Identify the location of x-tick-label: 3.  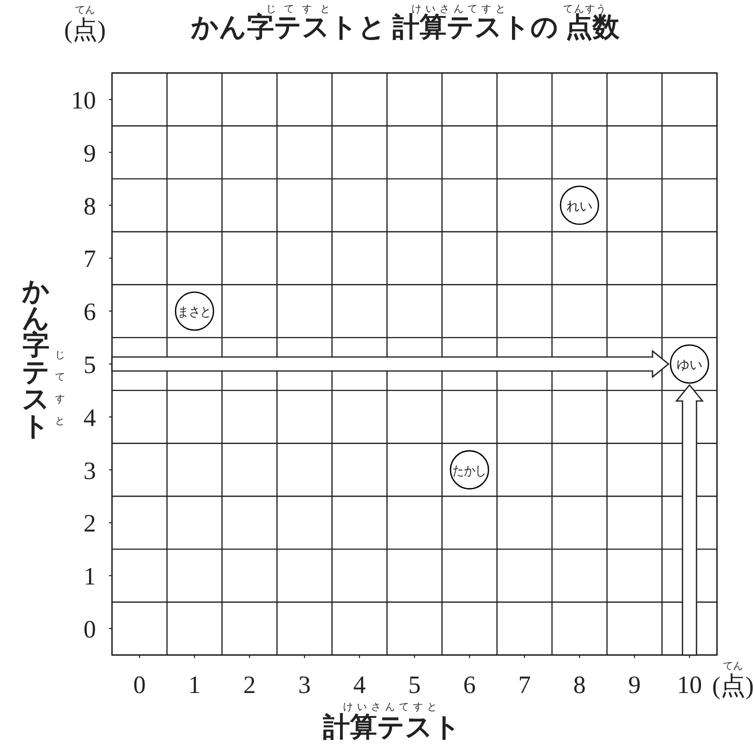
(304, 685).